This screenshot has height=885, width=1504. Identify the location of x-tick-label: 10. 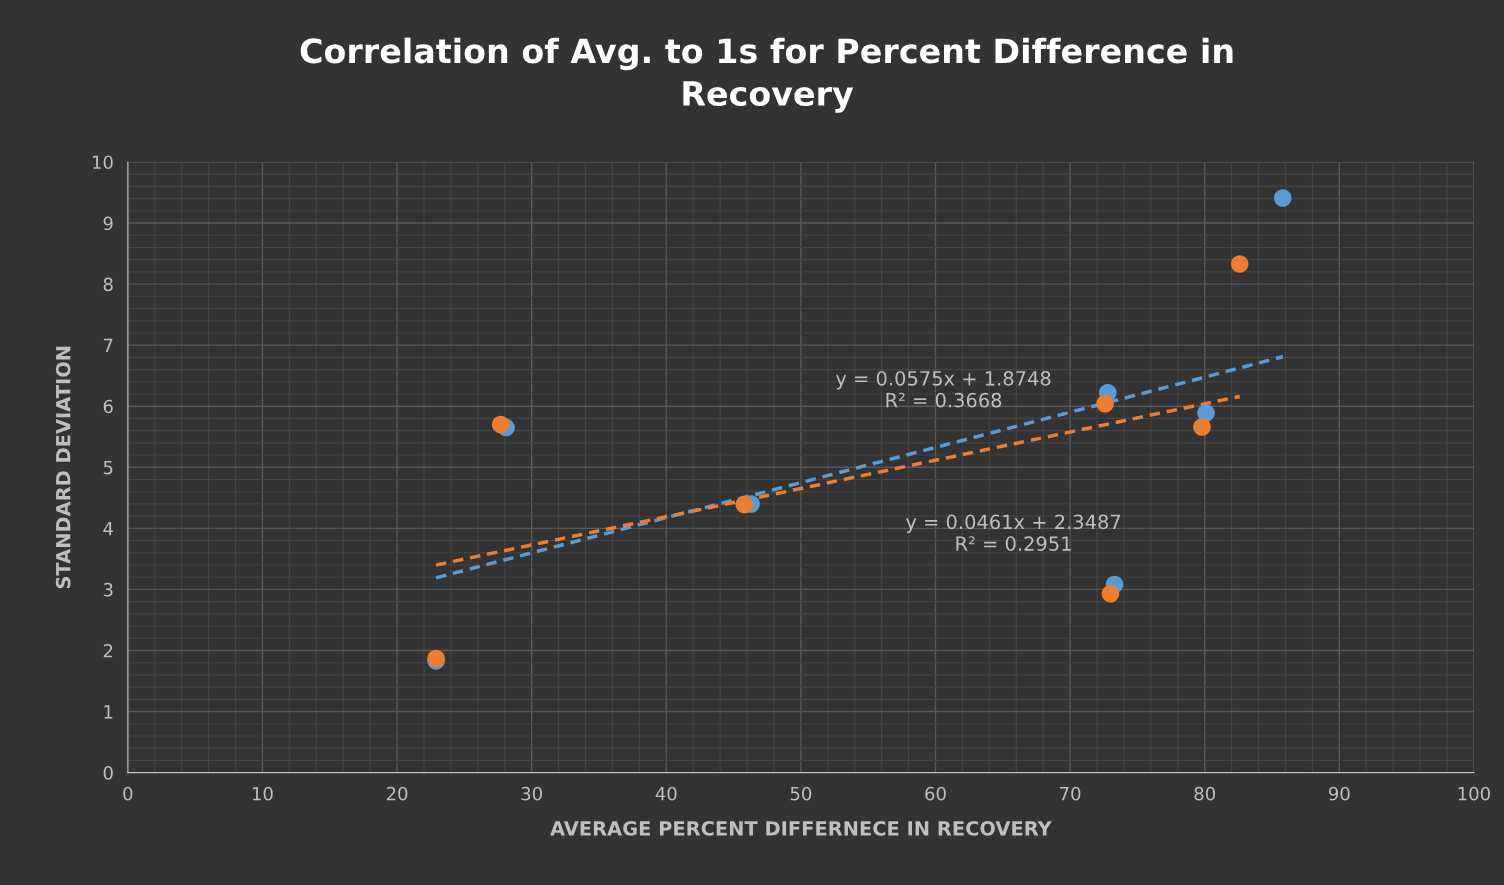
(262, 793).